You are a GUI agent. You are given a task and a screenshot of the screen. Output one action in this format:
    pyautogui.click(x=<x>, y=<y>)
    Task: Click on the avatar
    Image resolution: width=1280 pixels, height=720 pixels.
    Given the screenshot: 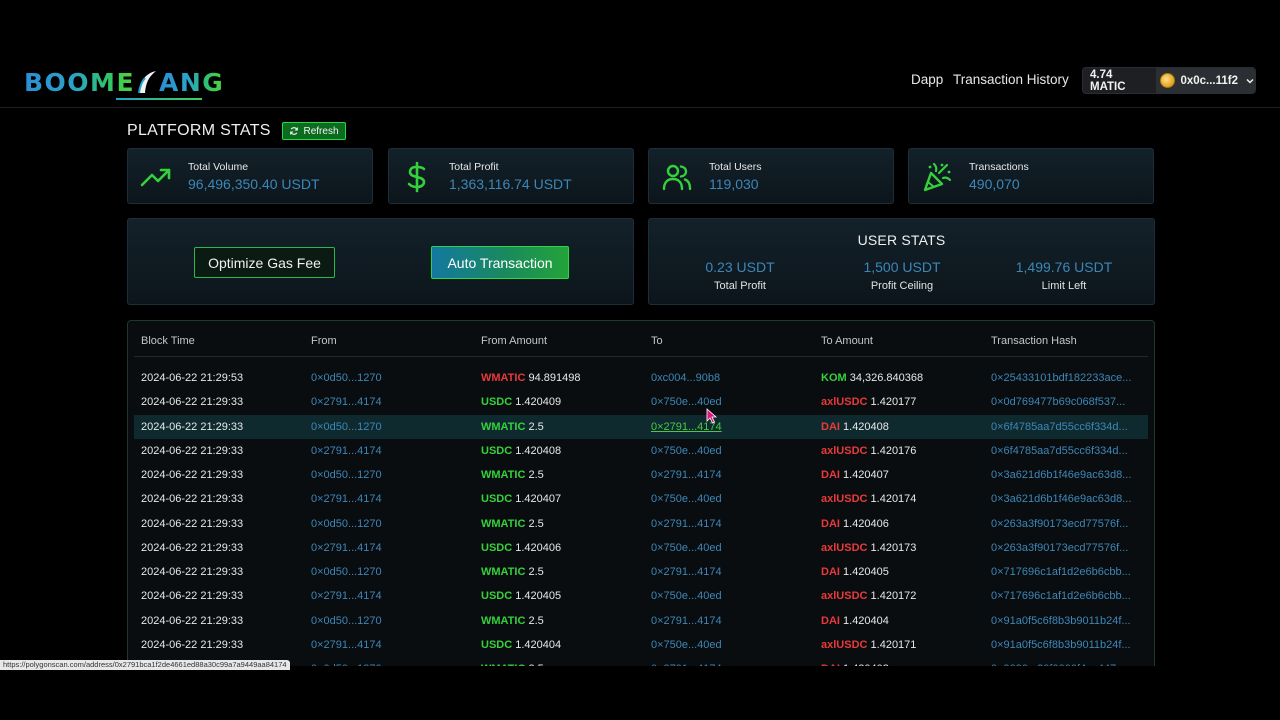 What is the action you would take?
    pyautogui.click(x=1168, y=80)
    